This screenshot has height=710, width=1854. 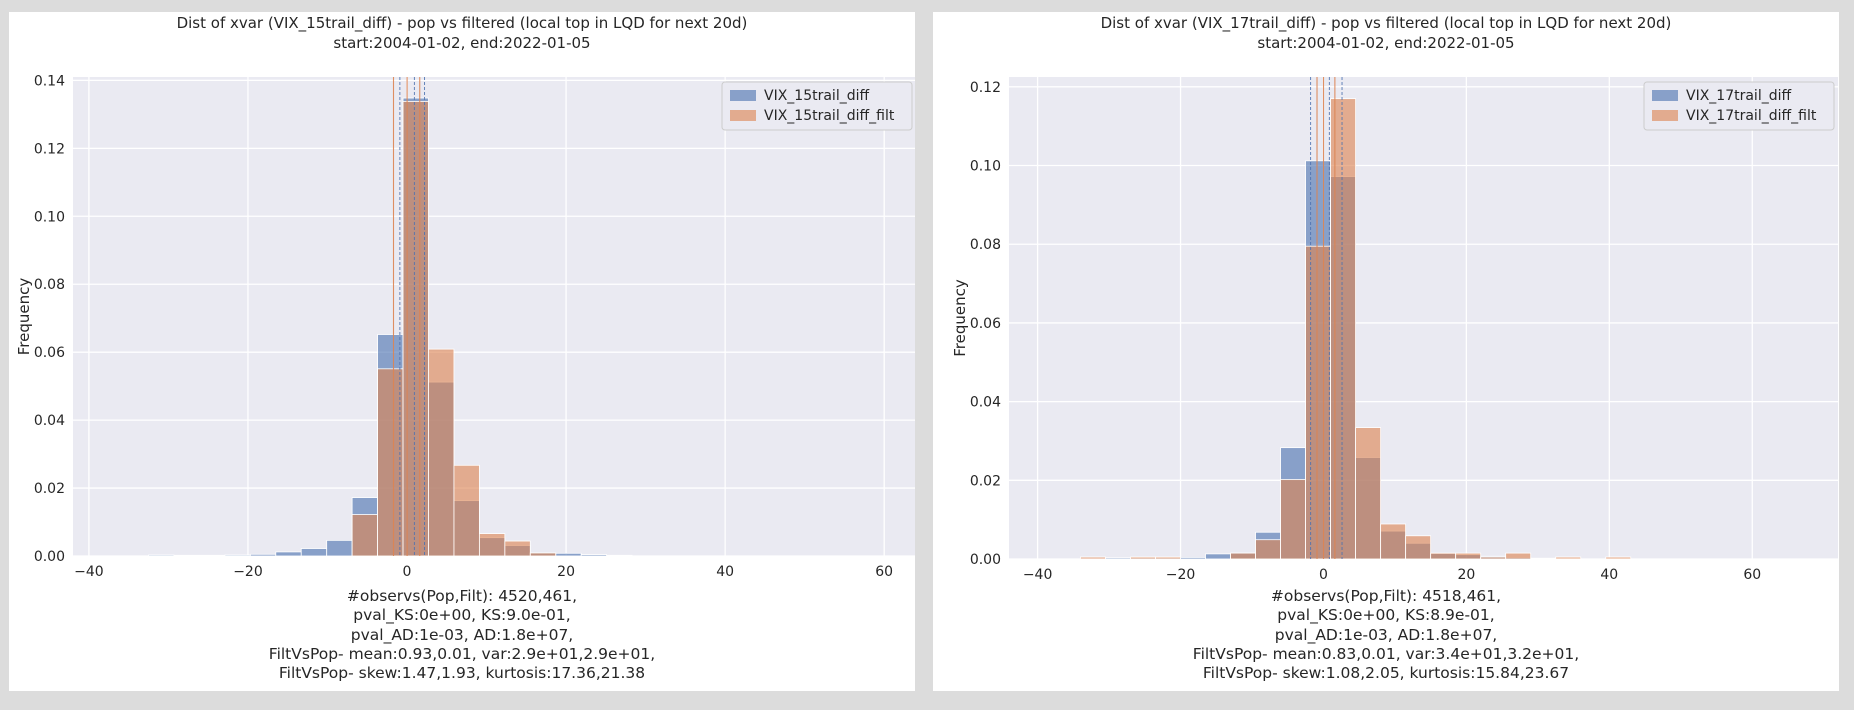 I want to click on legend: VIX_17trail_diff VIX_17trail_diff_filt, so click(x=1739, y=106).